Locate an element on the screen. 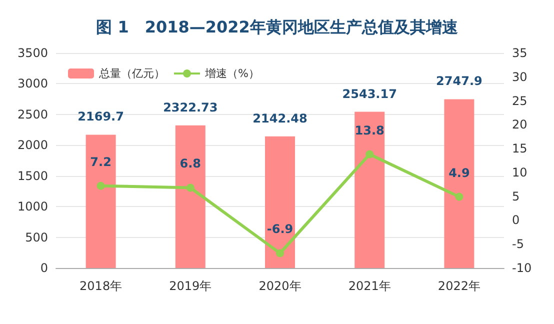 The width and height of the screenshot is (554, 324). y-tick-label: 3000 is located at coordinates (32, 83).